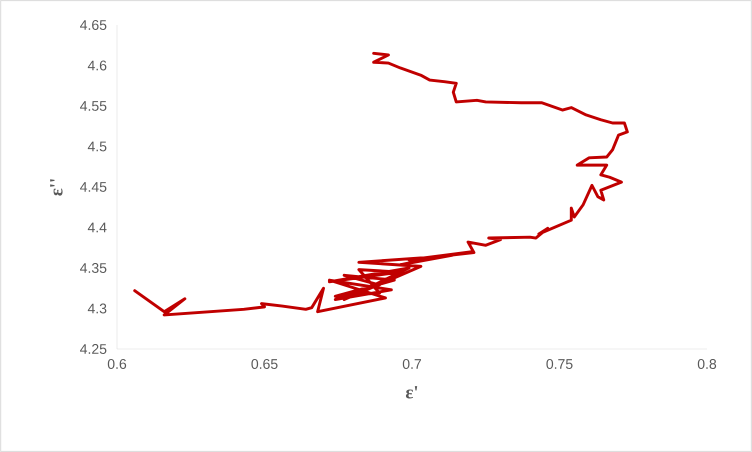 This screenshot has height=452, width=752. I want to click on x-tick-label: 0.7, so click(412, 364).